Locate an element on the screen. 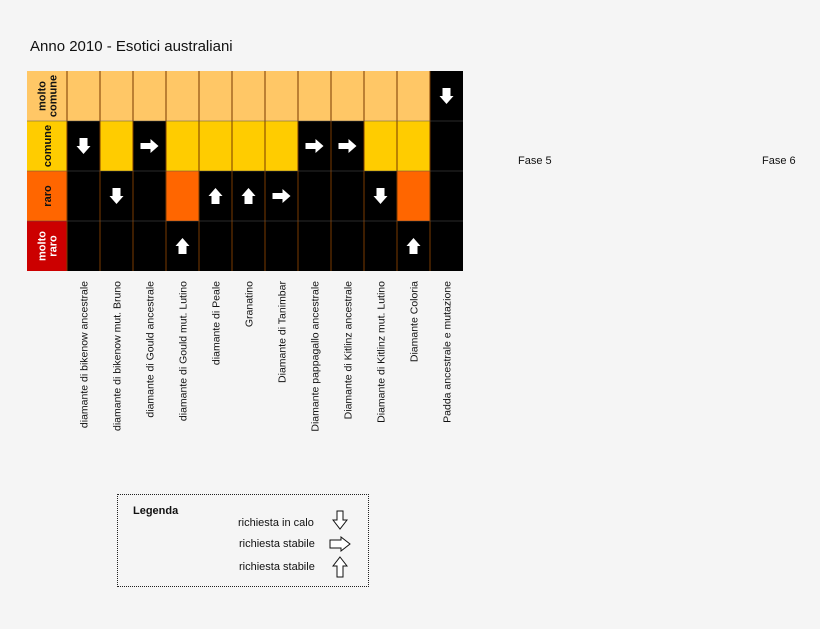 The width and height of the screenshot is (820, 629). category-label: diamante di bikenow ancestrale is located at coordinates (85, 354).